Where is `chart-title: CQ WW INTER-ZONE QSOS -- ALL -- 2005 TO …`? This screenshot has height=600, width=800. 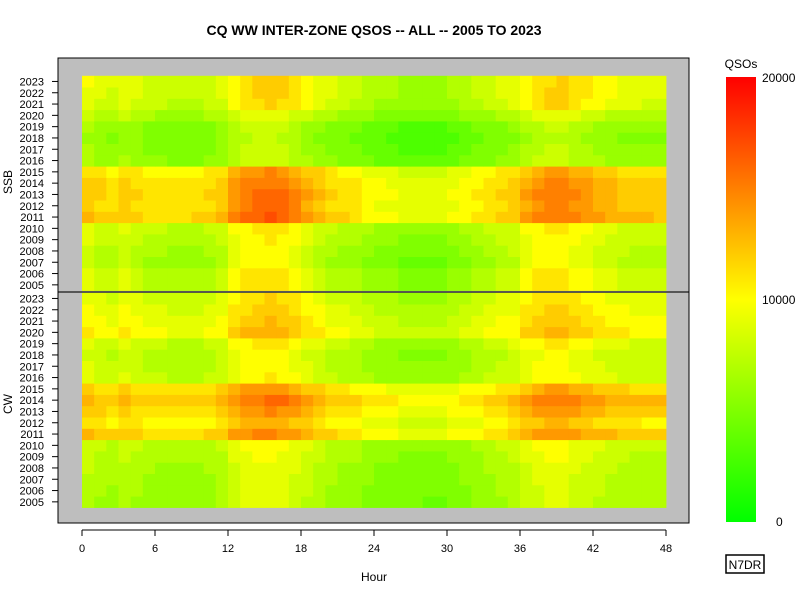
chart-title: CQ WW INTER-ZONE QSOS -- ALL -- 2005 TO … is located at coordinates (373, 30).